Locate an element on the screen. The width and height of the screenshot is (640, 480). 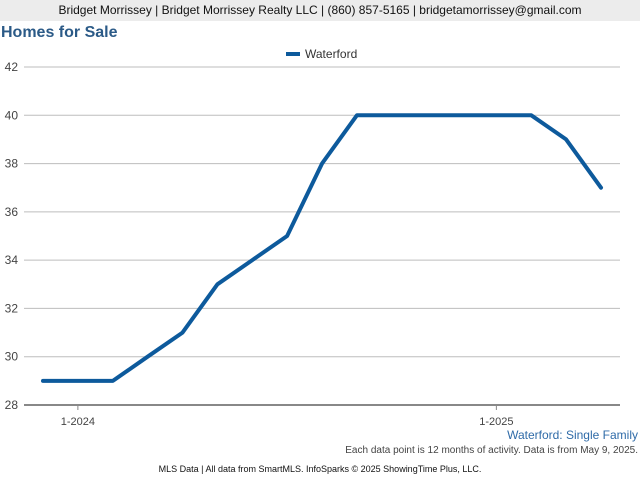
y-tick-label: 38 is located at coordinates (12, 164).